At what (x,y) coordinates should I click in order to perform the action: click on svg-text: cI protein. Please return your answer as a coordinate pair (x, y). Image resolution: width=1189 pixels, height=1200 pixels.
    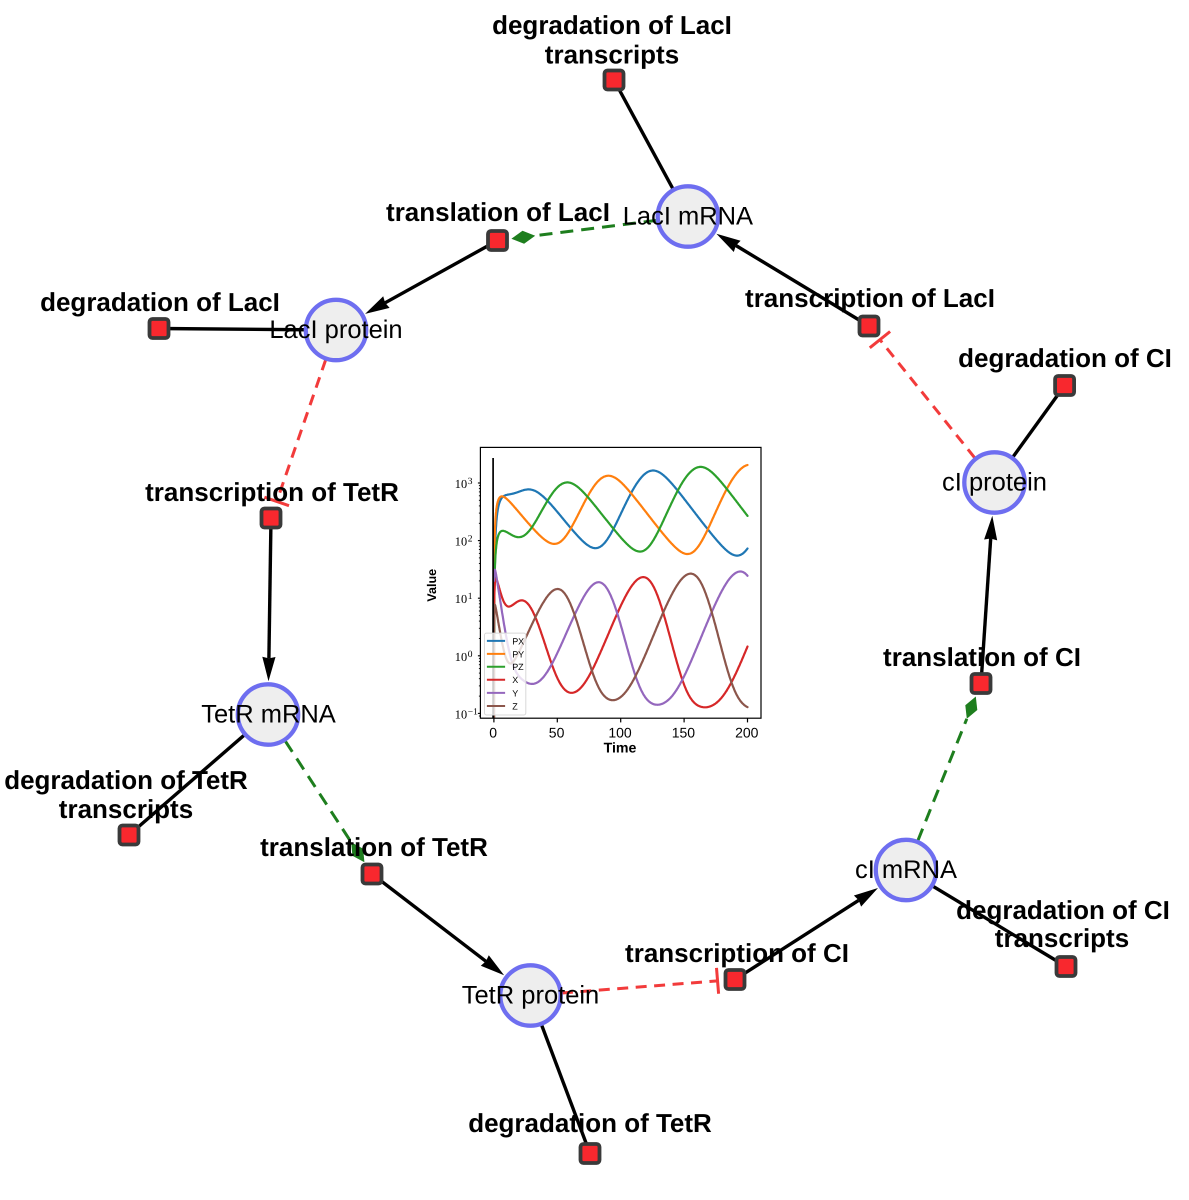
    Looking at the image, I should click on (994, 483).